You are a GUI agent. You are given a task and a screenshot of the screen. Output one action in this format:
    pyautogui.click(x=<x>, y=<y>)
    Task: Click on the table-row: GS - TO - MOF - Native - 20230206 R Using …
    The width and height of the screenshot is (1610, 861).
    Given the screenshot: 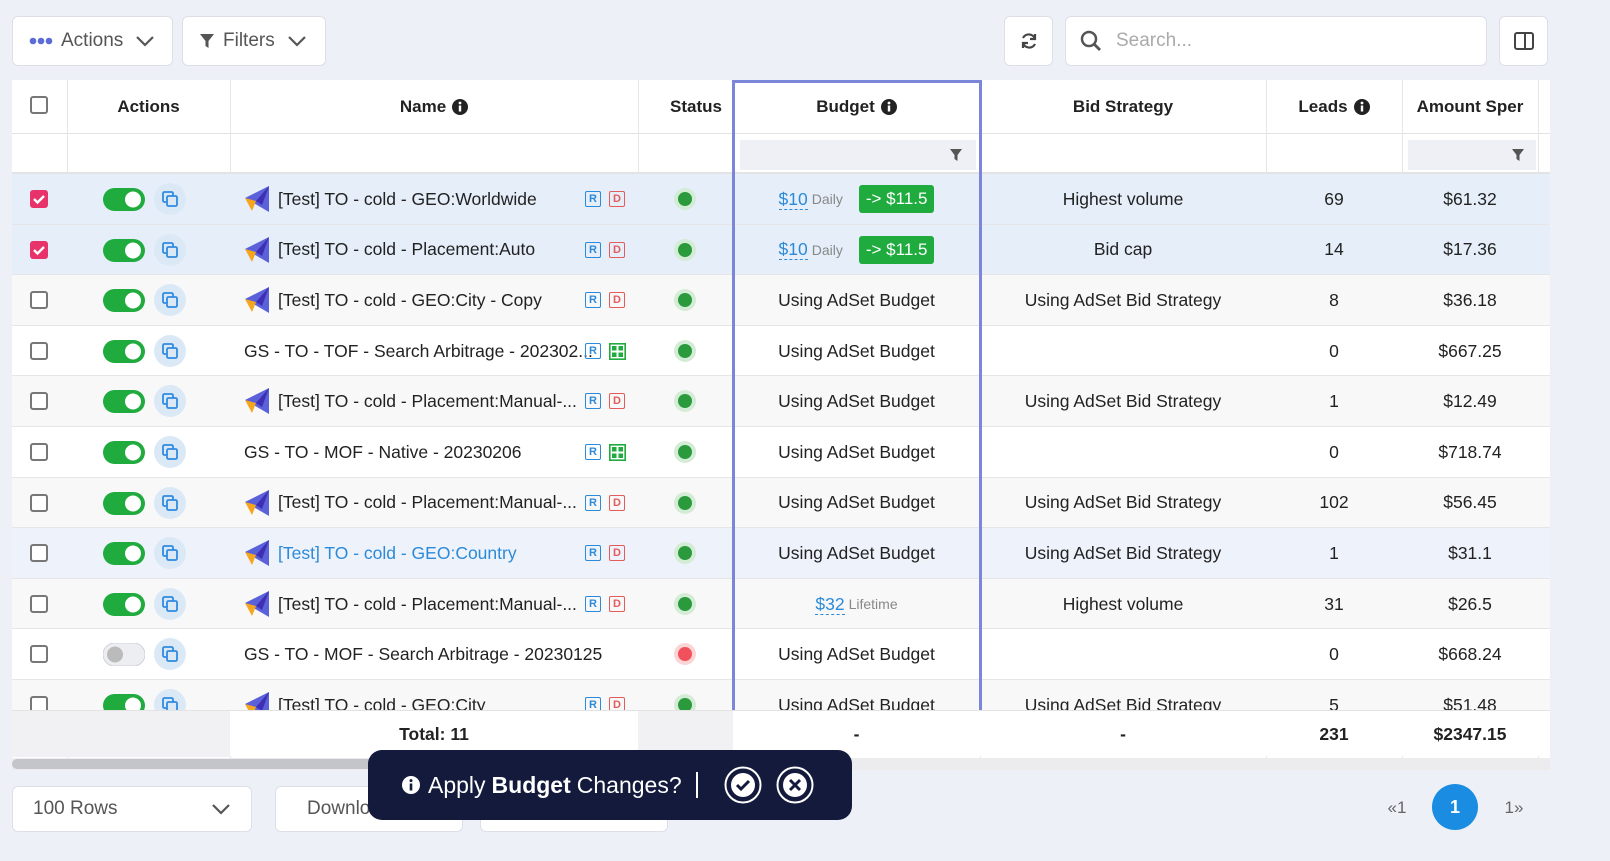 What is the action you would take?
    pyautogui.click(x=781, y=452)
    